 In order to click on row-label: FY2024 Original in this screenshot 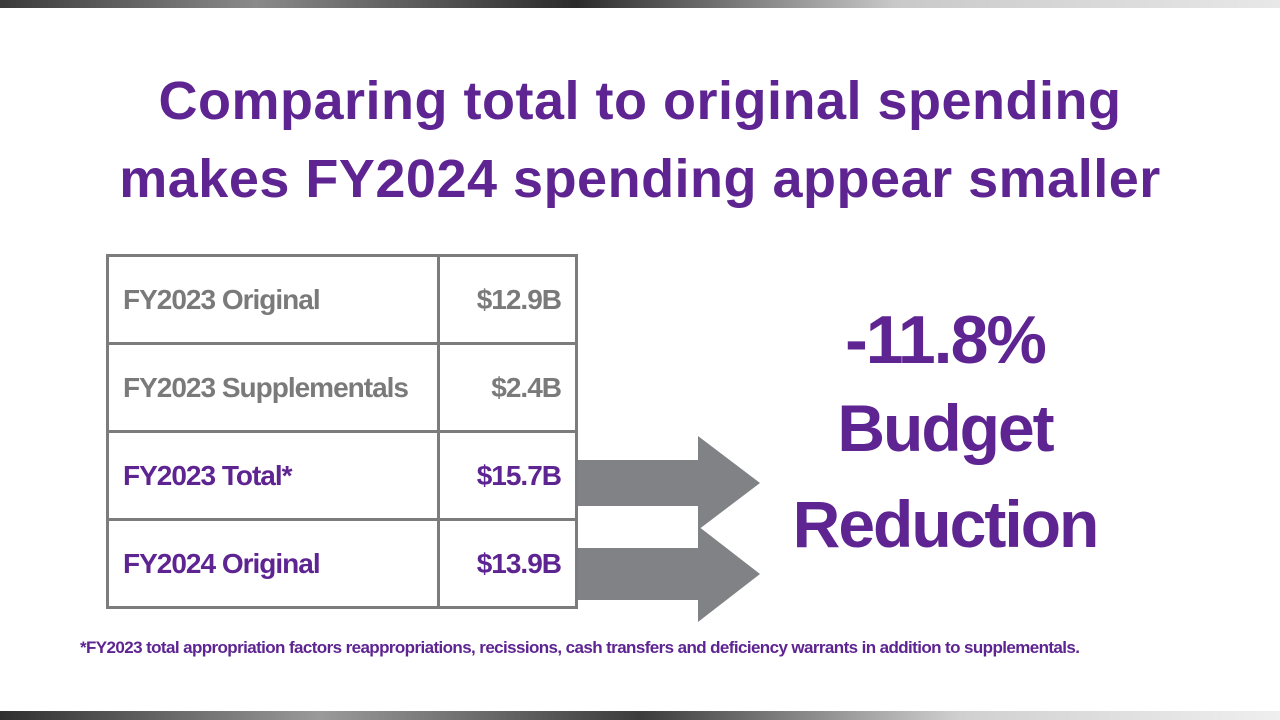, I will do `click(273, 563)`.